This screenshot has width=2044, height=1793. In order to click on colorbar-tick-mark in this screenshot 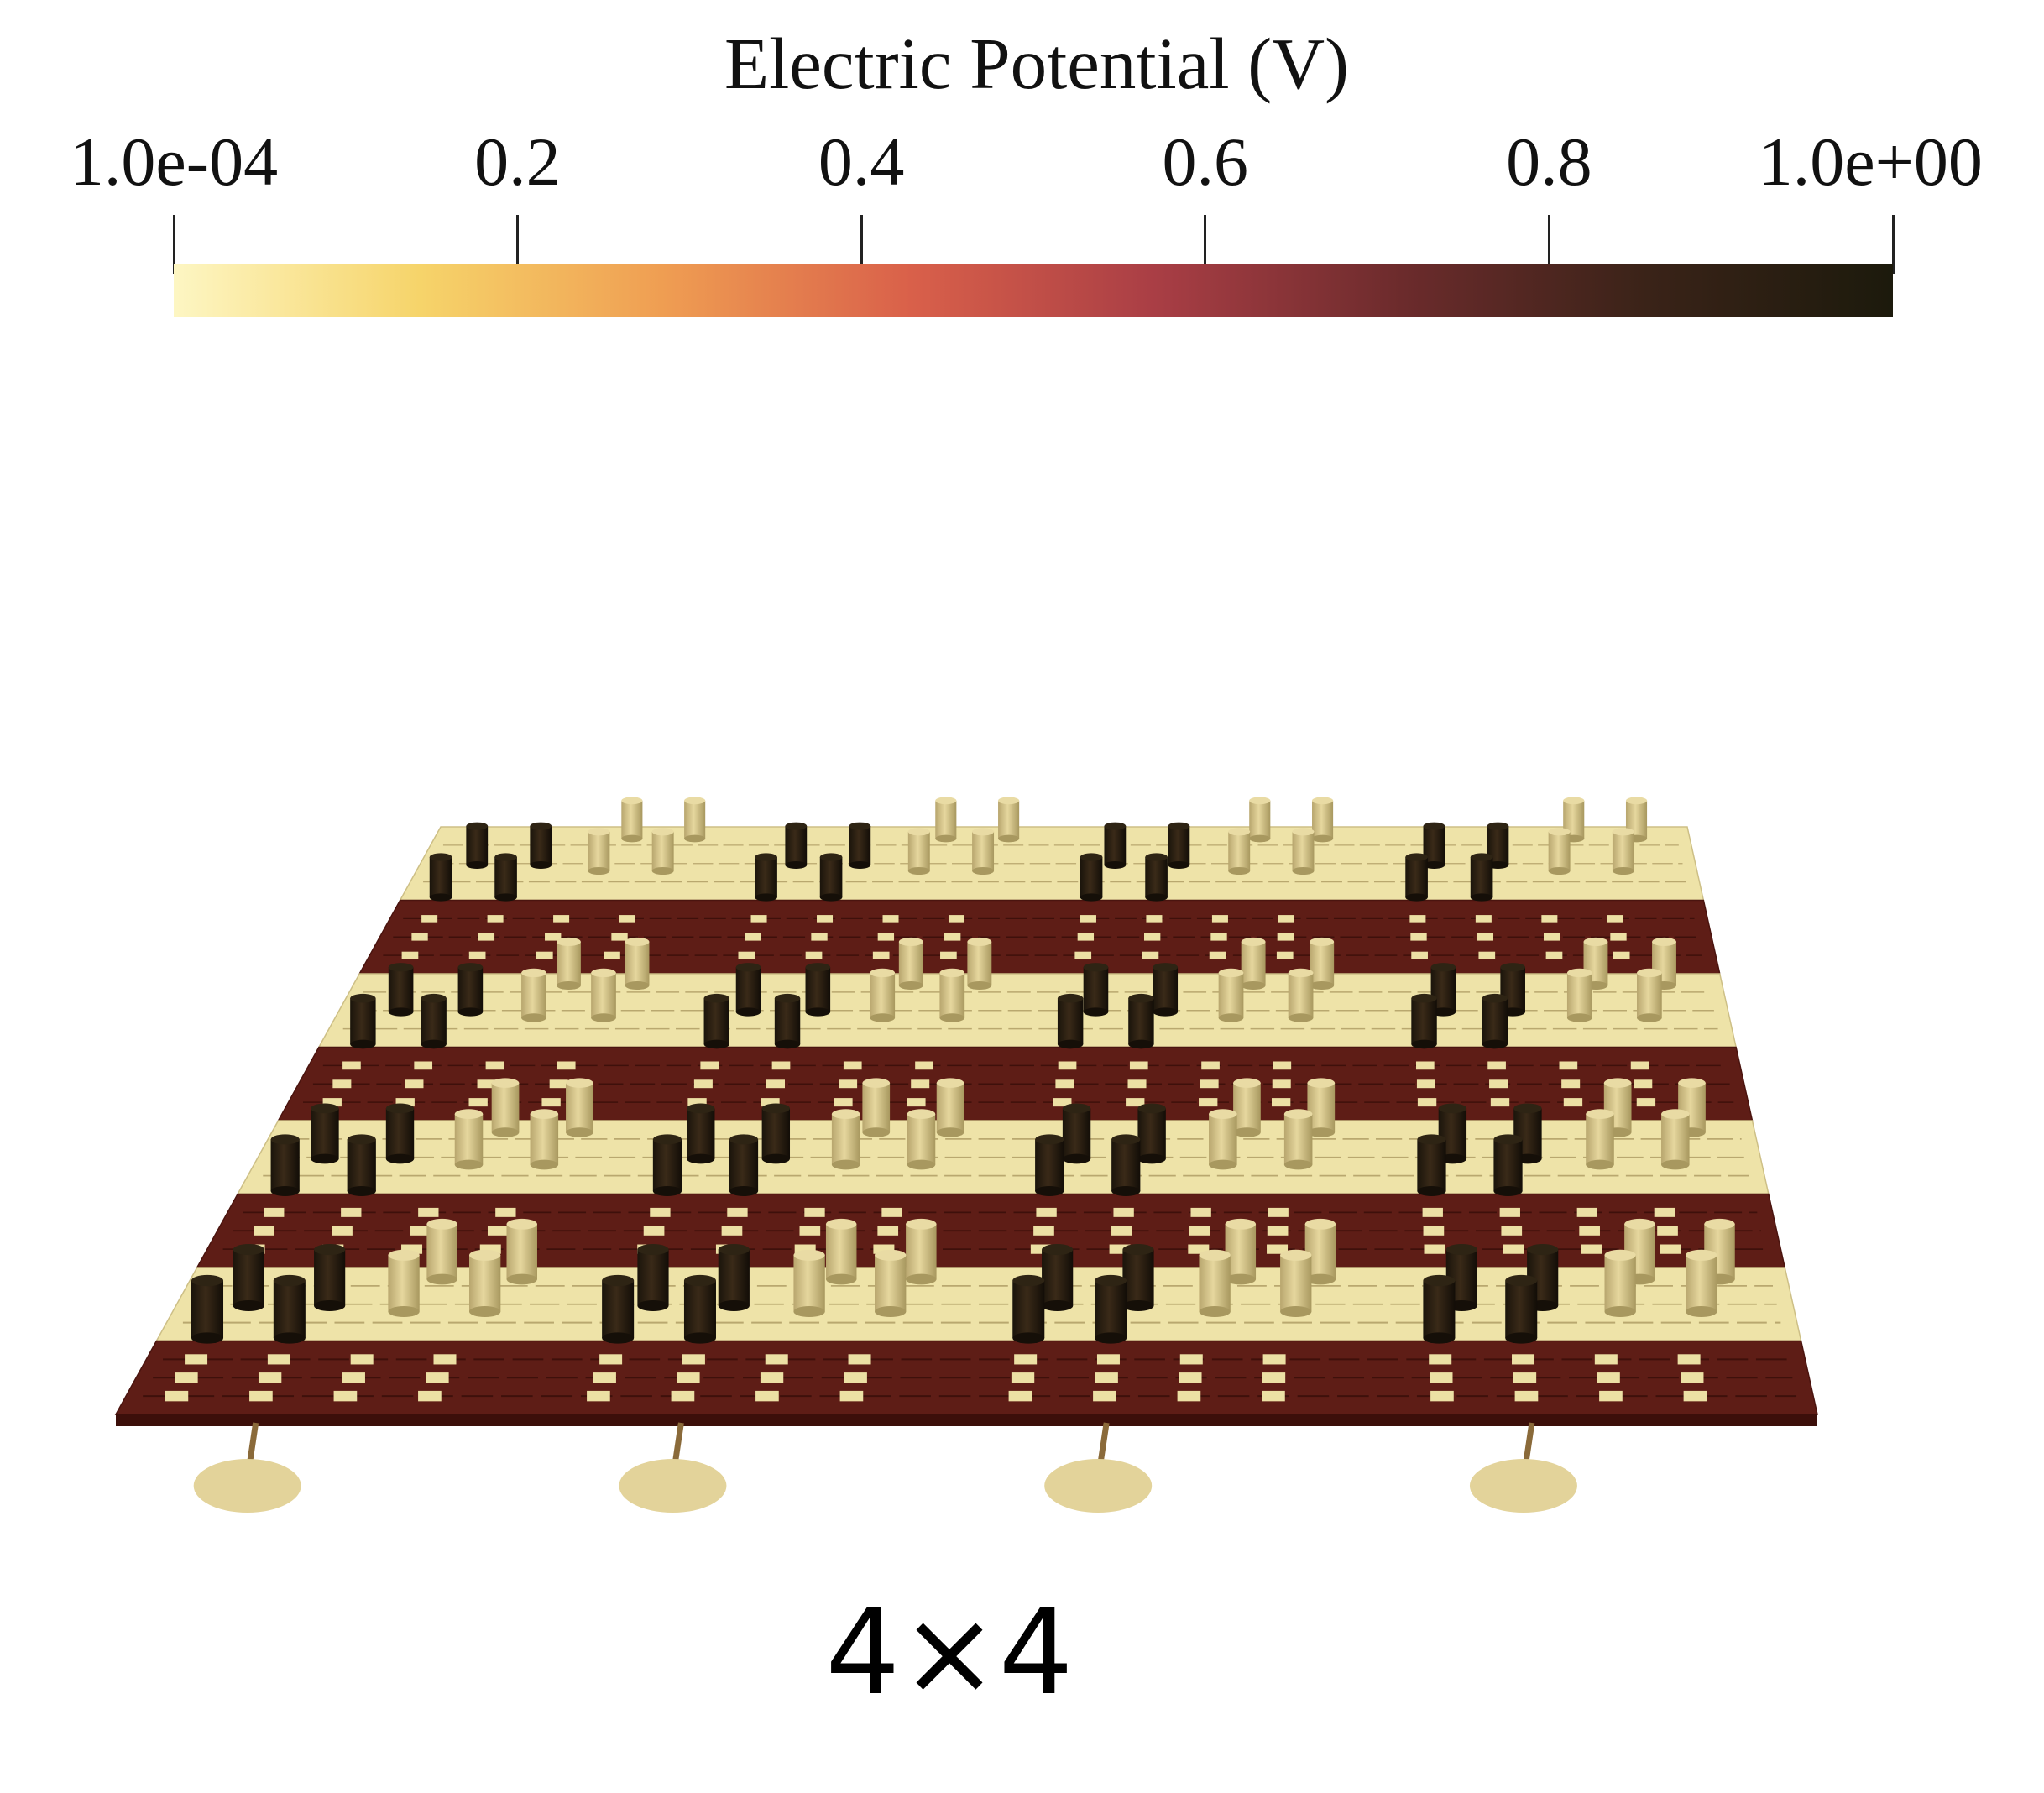, I will do `click(1548, 244)`.